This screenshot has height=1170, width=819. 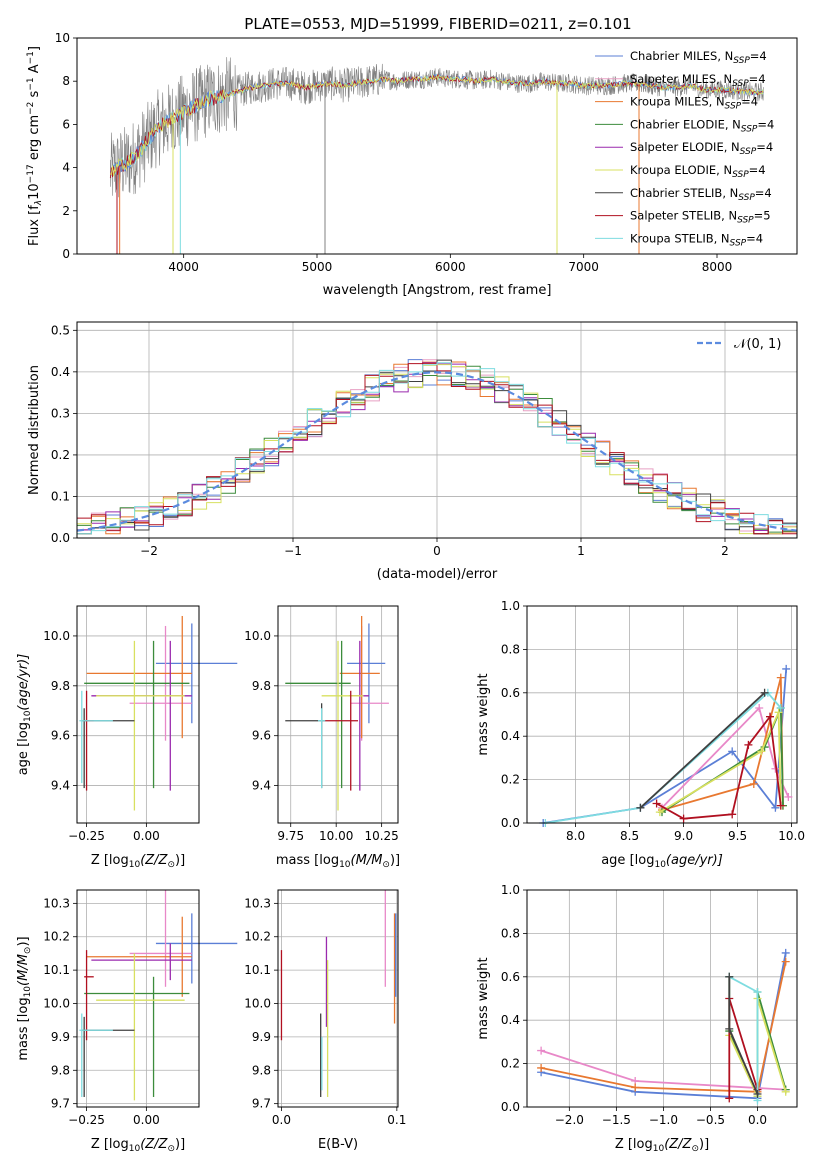 What do you see at coordinates (757, 1120) in the screenshot?
I see `weight-z-xtick-label: 0.0` at bounding box center [757, 1120].